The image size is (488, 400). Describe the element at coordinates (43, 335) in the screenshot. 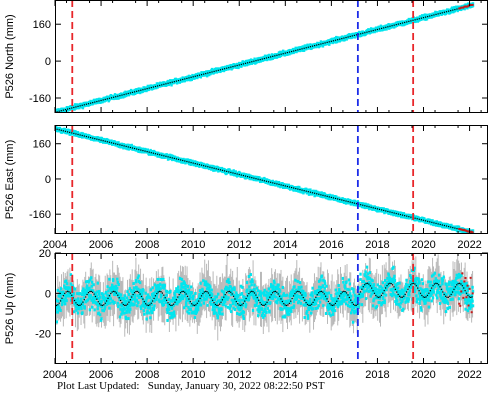

I see `y-tick-label: -20` at that location.